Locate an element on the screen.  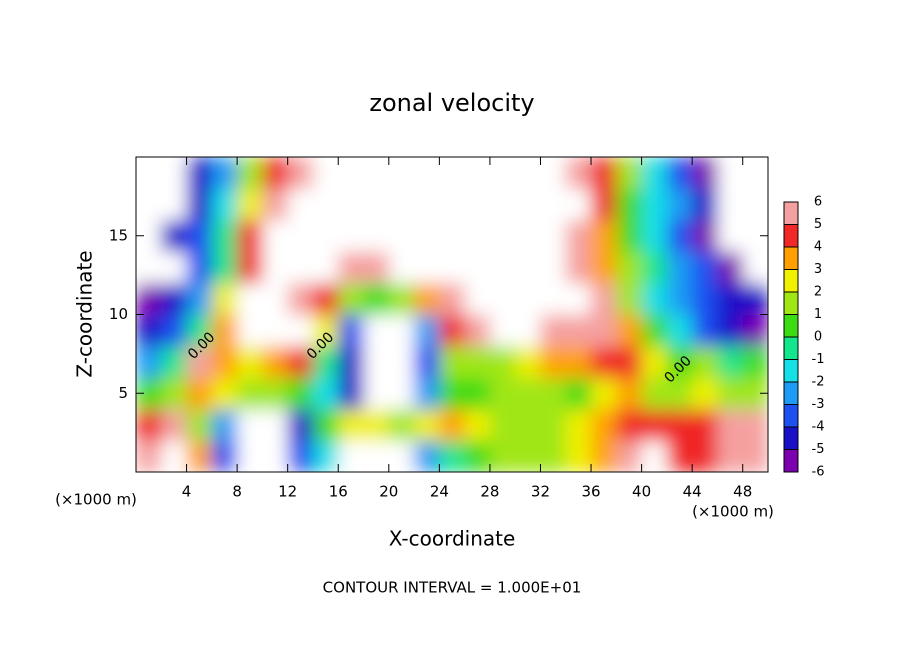
x-unit-label: (×1000 m) is located at coordinates (733, 512).